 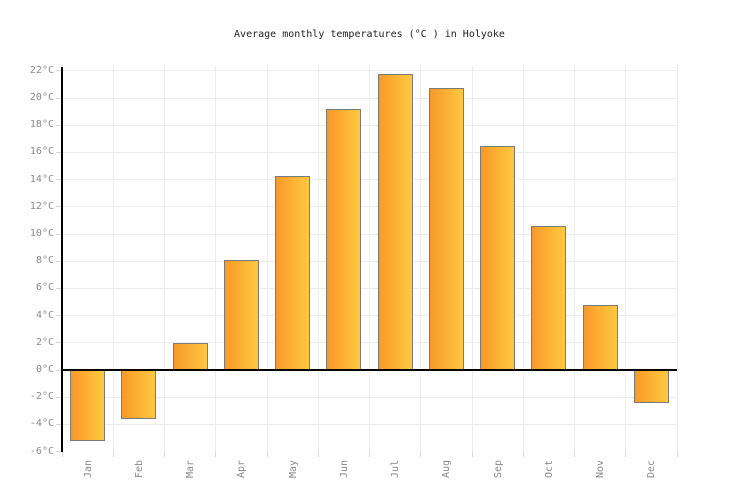 What do you see at coordinates (41, 233) in the screenshot?
I see `y-axis-label: 10°C` at bounding box center [41, 233].